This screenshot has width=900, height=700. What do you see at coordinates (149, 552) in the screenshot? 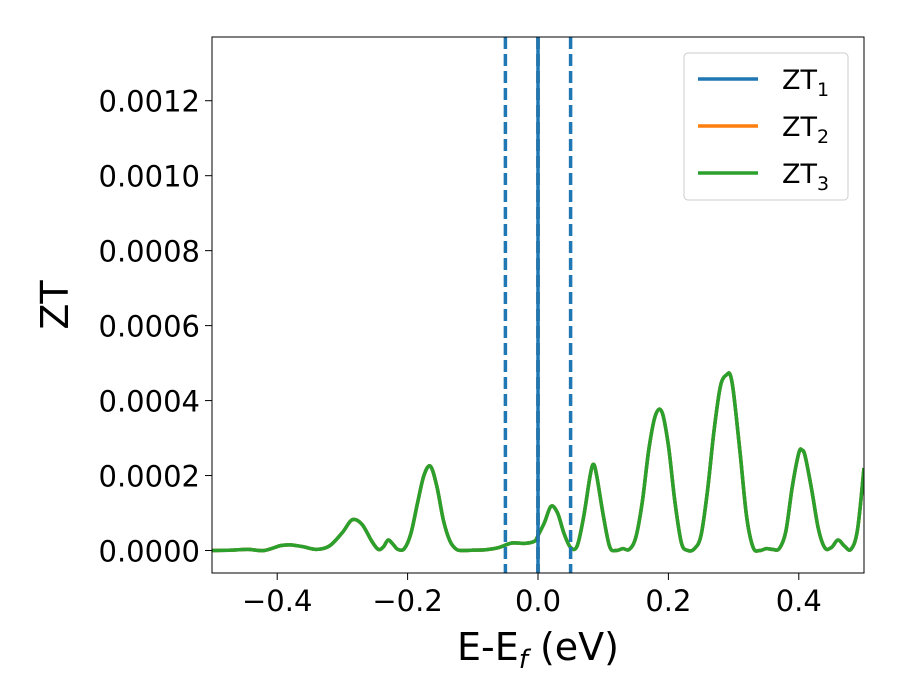
I see `y-tick-label: 0.0000` at bounding box center [149, 552].